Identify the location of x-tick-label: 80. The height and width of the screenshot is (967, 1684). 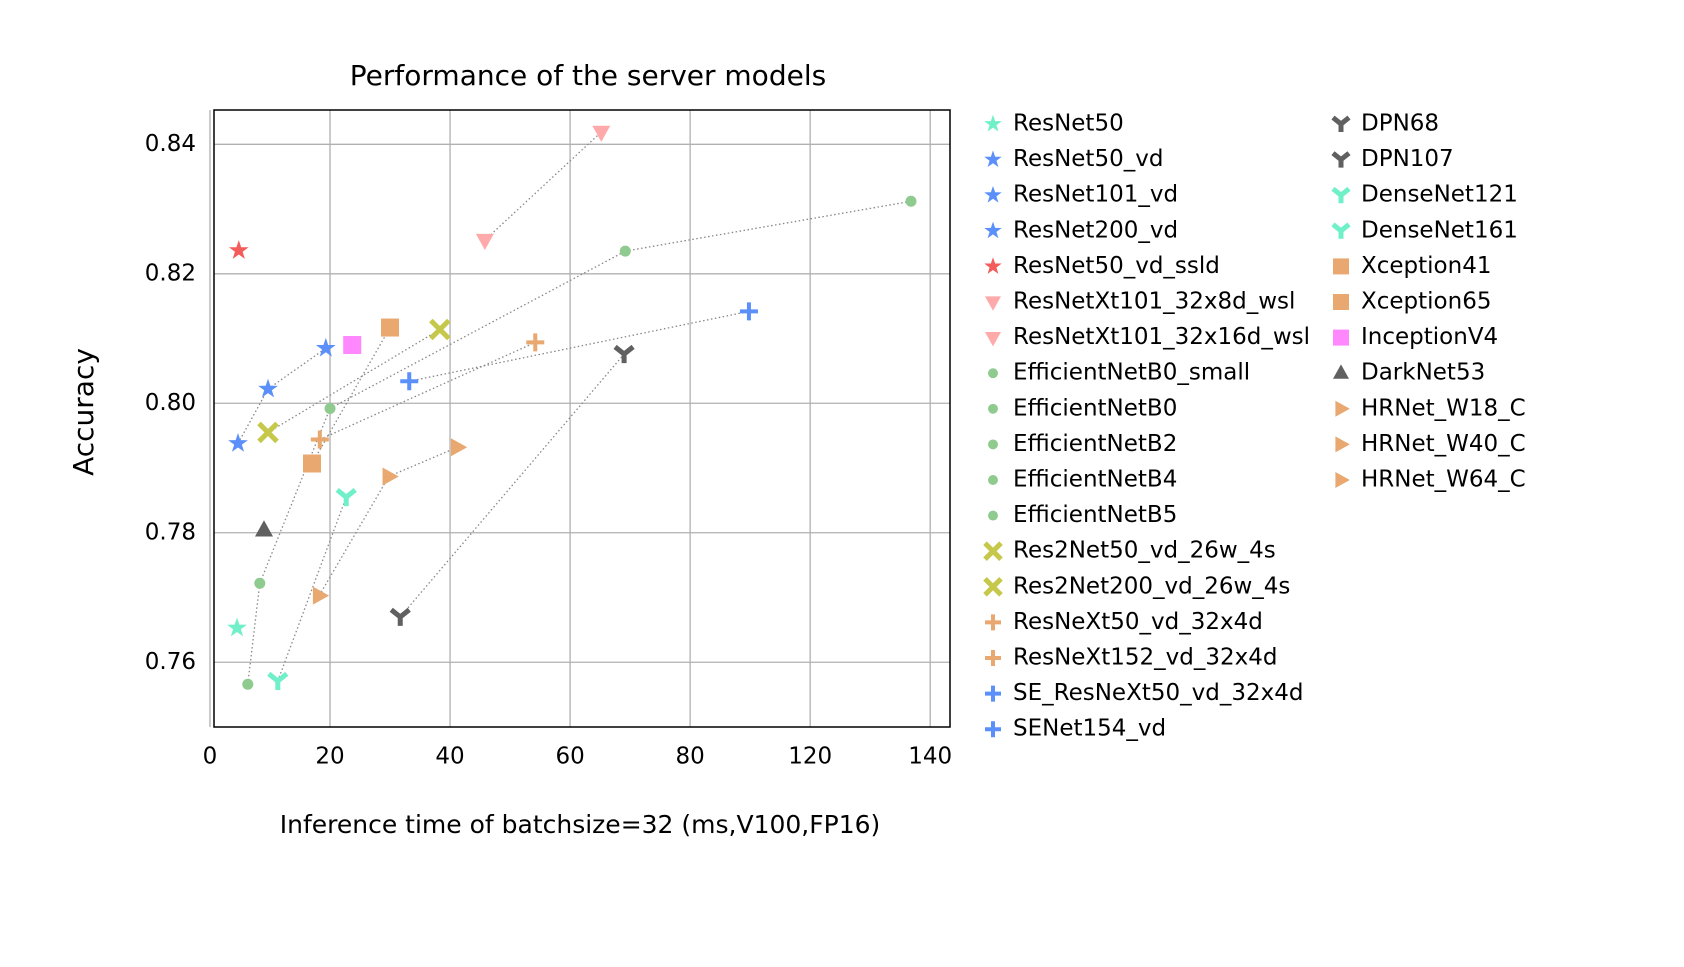
(689, 757).